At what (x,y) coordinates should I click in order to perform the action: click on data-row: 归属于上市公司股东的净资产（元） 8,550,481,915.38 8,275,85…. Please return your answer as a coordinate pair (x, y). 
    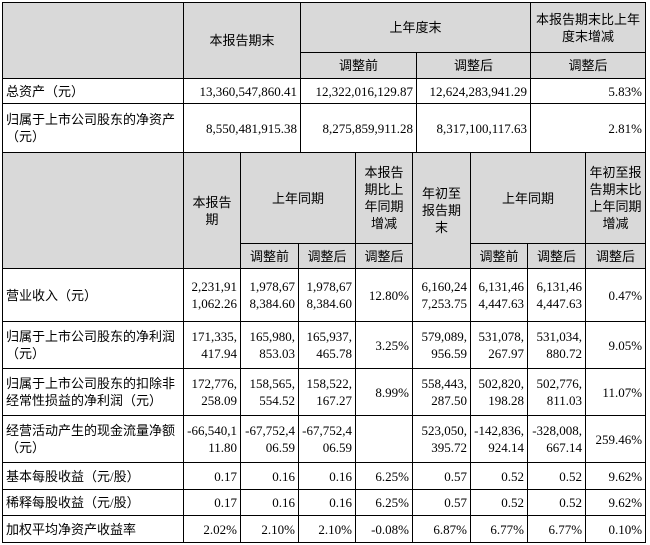
    Looking at the image, I should click on (324, 128).